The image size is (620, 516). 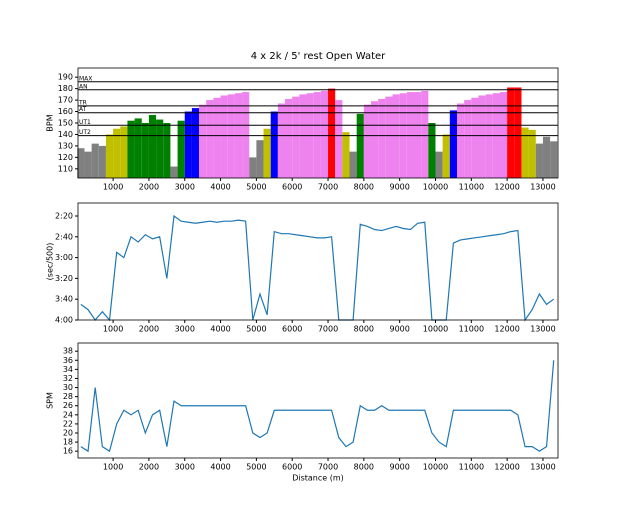 I want to click on y-tick-label: 30, so click(x=68, y=387).